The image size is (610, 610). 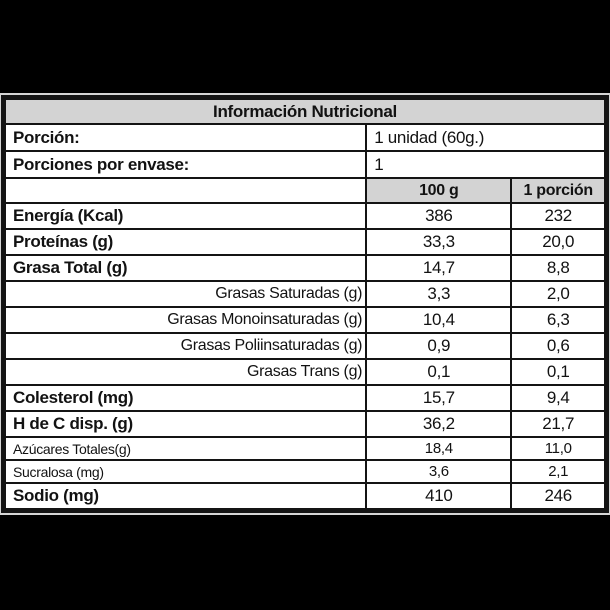 What do you see at coordinates (439, 398) in the screenshot?
I see `row-value-100g: 15,7` at bounding box center [439, 398].